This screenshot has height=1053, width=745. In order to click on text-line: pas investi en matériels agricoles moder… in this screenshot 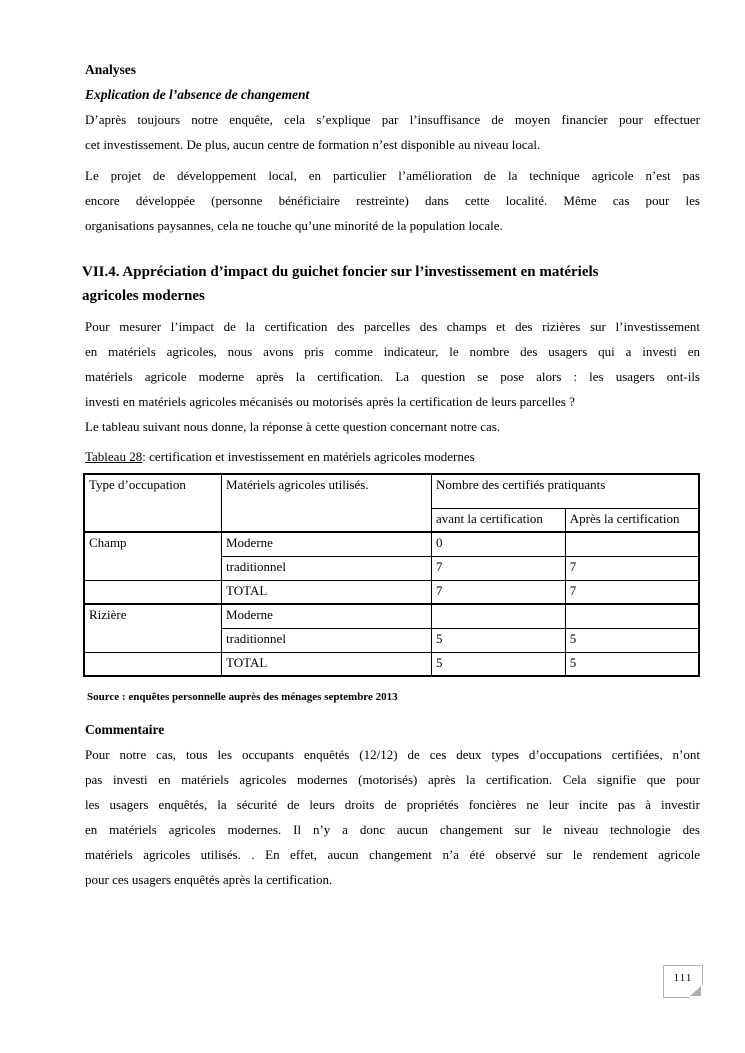, I will do `click(392, 779)`.